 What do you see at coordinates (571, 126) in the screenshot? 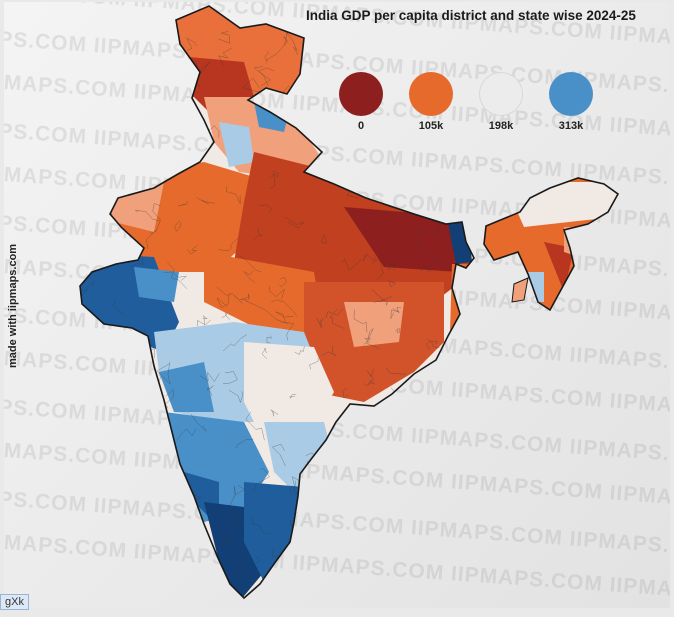
I see `legend-label-3: 313k` at bounding box center [571, 126].